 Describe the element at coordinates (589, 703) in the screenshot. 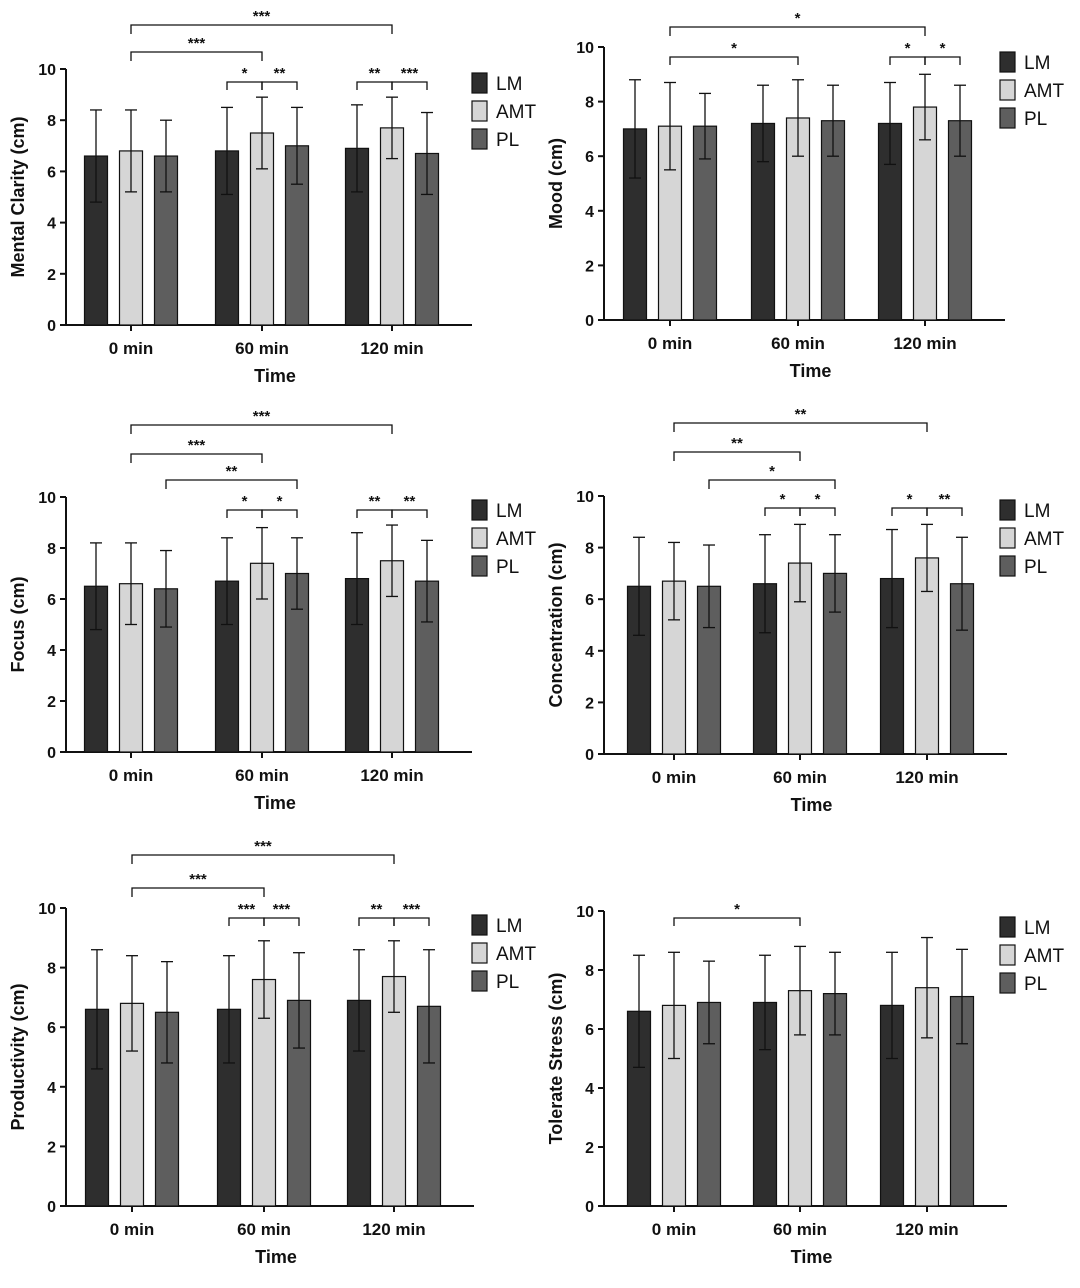

I see `y-tick-label: 2` at that location.